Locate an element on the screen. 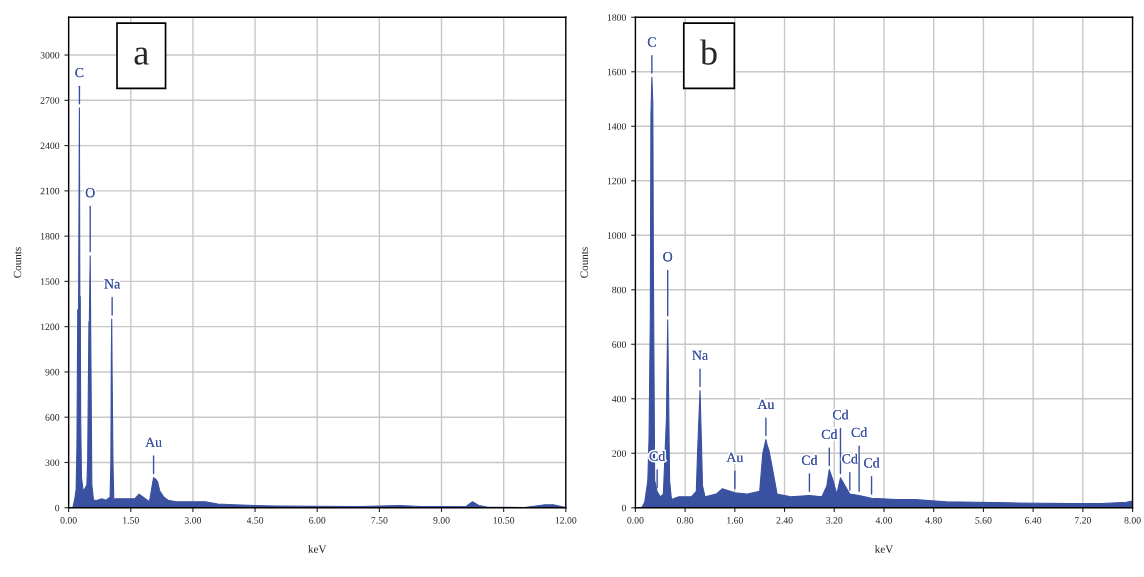  x-tick-label: 0.80 is located at coordinates (685, 520).